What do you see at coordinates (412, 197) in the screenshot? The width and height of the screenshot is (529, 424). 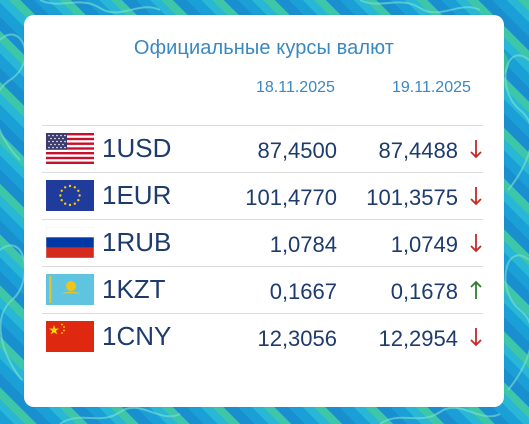 I see `rate-value-date-2: 101,3575` at bounding box center [412, 197].